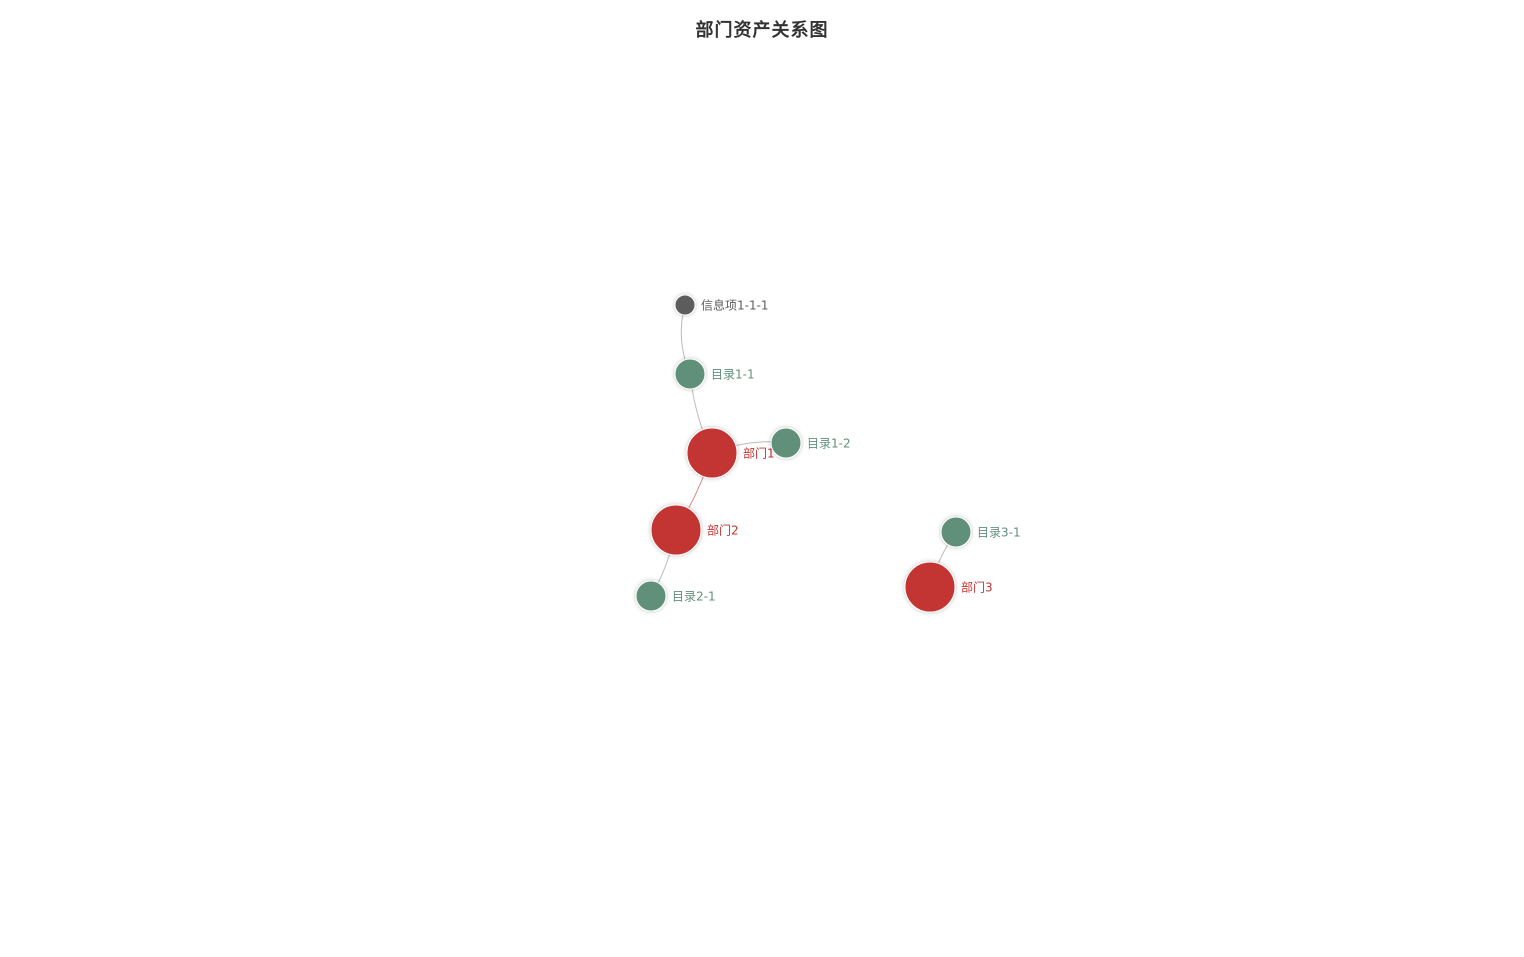 The height and width of the screenshot is (957, 1524). I want to click on node-dept-1: 部门1, so click(730, 453).